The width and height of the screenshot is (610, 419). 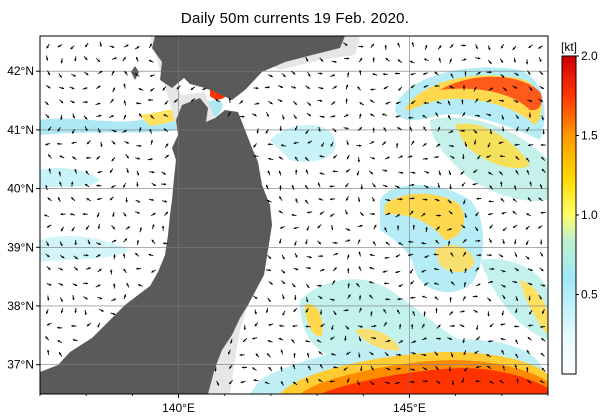 I want to click on lat-tick-label: 40°N, so click(x=20, y=189).